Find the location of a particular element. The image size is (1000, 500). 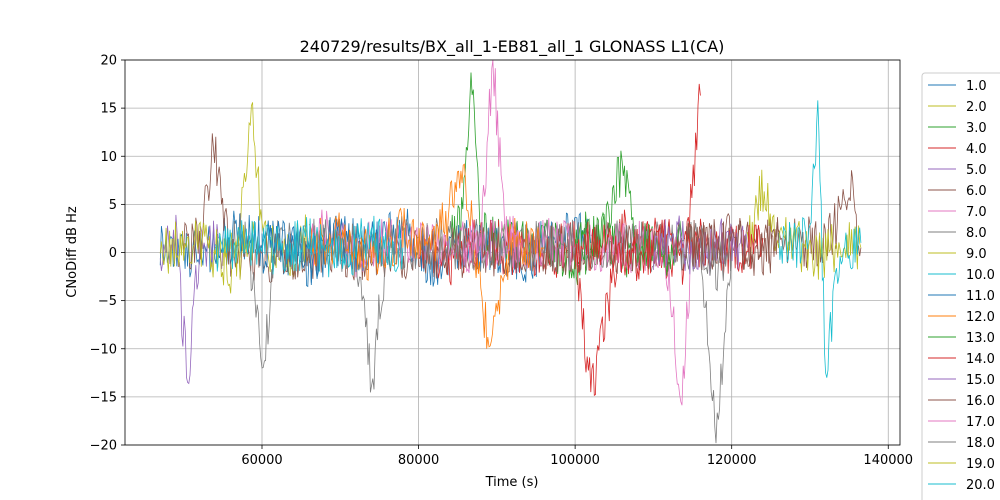

y-tick-label: −20 is located at coordinates (103, 446).